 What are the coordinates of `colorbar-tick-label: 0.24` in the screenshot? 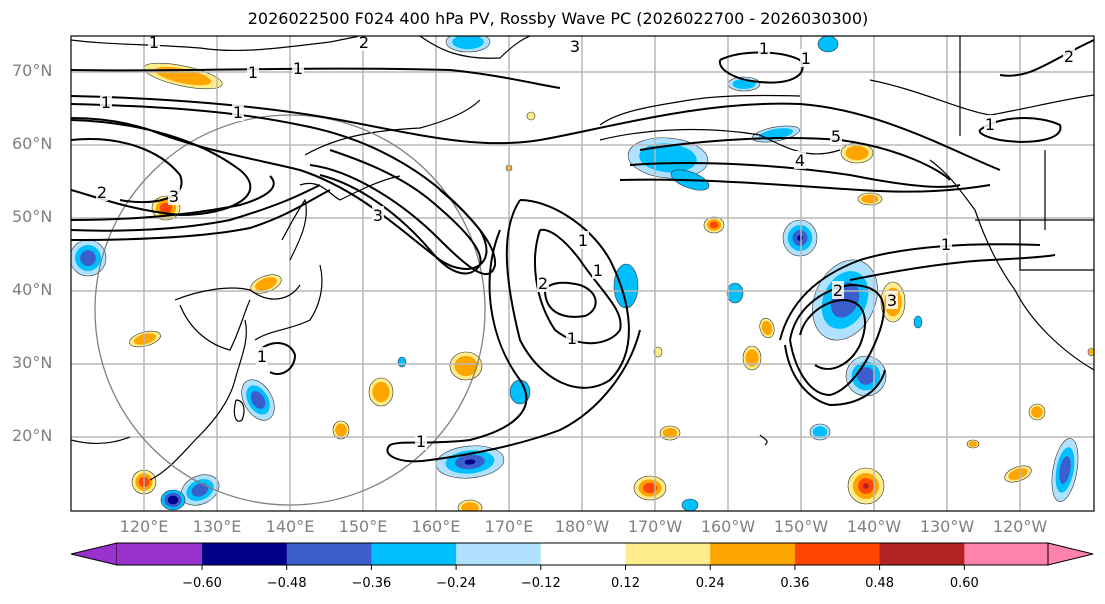 It's located at (710, 583).